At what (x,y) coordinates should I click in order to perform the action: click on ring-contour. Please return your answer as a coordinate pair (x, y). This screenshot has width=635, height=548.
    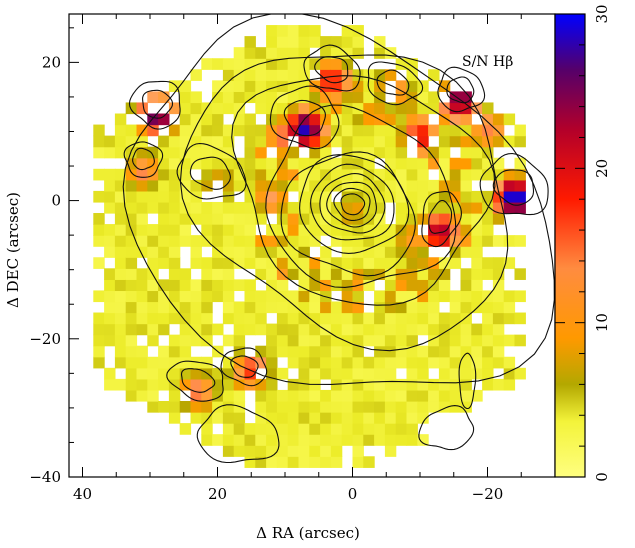
    Looking at the image, I should click on (361, 196).